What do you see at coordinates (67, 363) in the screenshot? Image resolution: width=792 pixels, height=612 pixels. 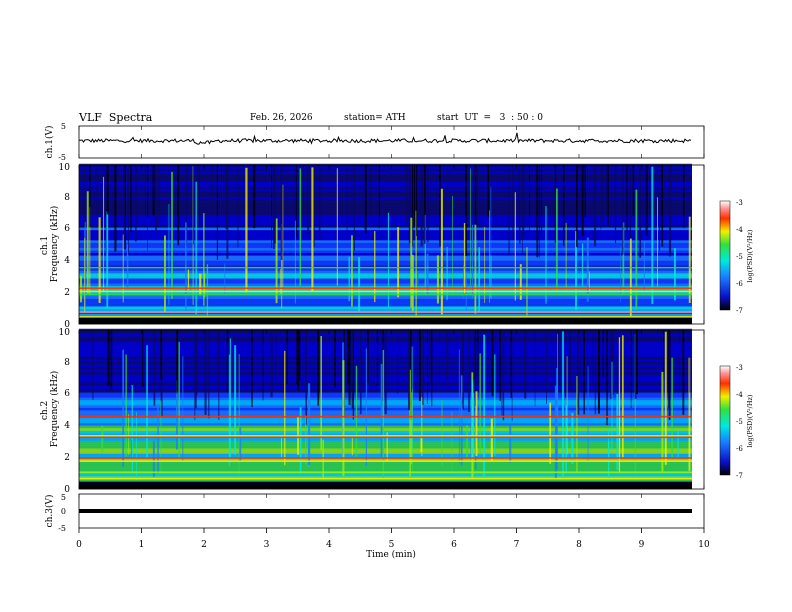 I see `ch2-ytick-8: 8` at bounding box center [67, 363].